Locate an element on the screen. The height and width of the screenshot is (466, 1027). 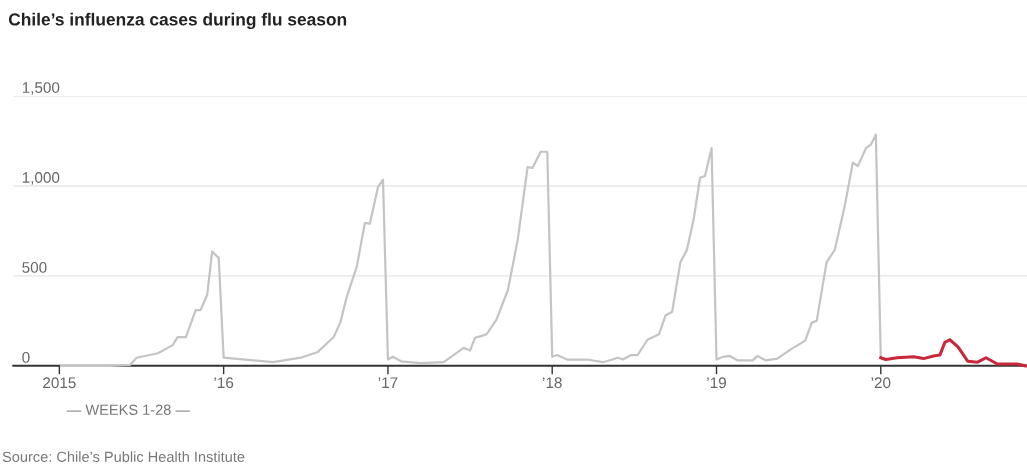
y-tick-label: 1,000 is located at coordinates (41, 178).